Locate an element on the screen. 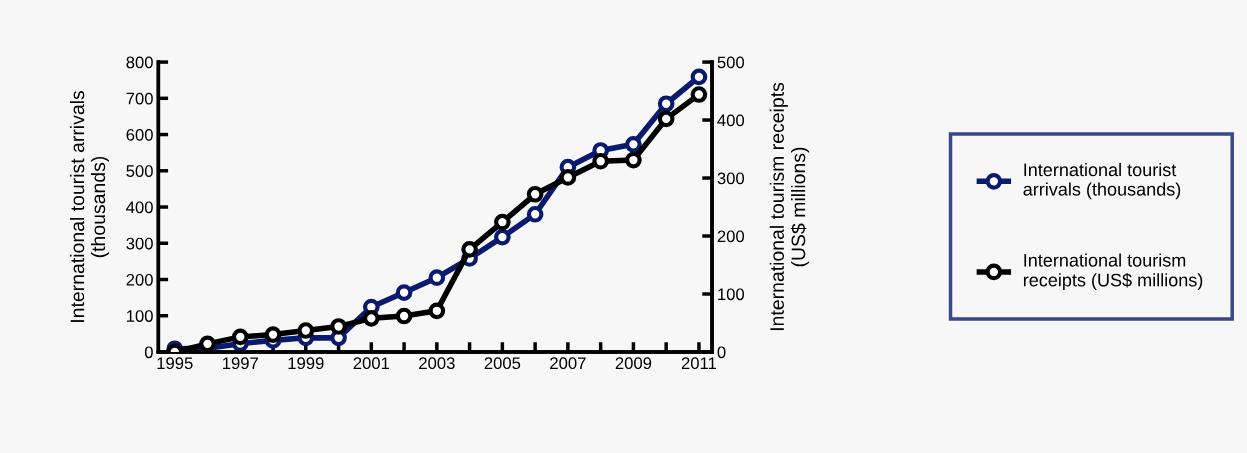 The image size is (1247, 453). y-tick-label: 300 is located at coordinates (139, 243).